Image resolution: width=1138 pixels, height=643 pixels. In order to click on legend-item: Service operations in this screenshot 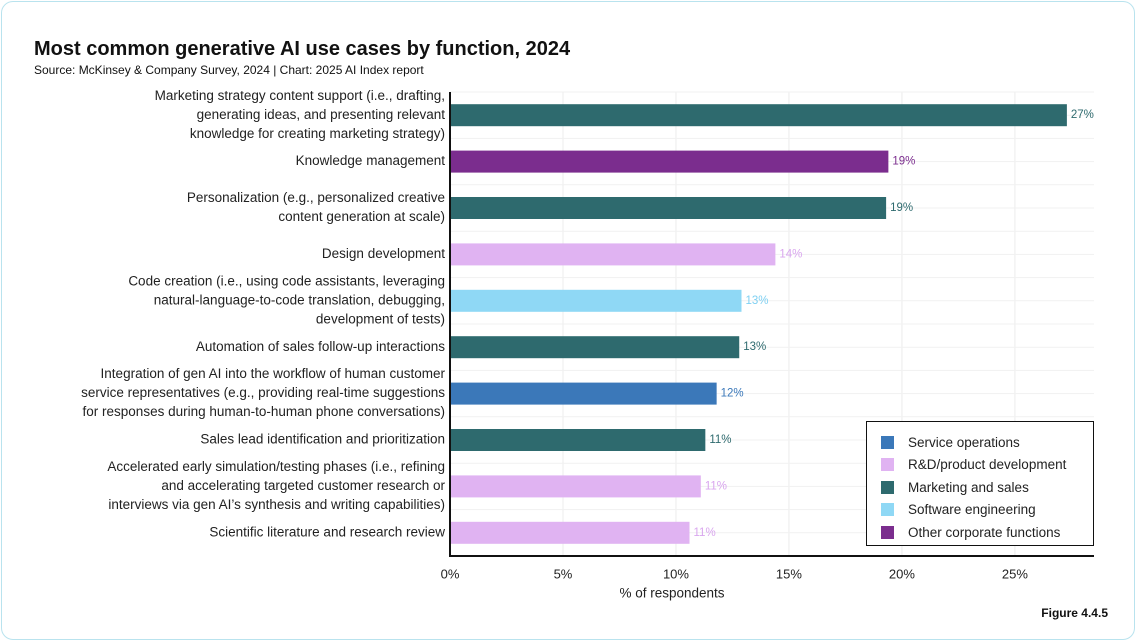, I will do `click(987, 442)`.